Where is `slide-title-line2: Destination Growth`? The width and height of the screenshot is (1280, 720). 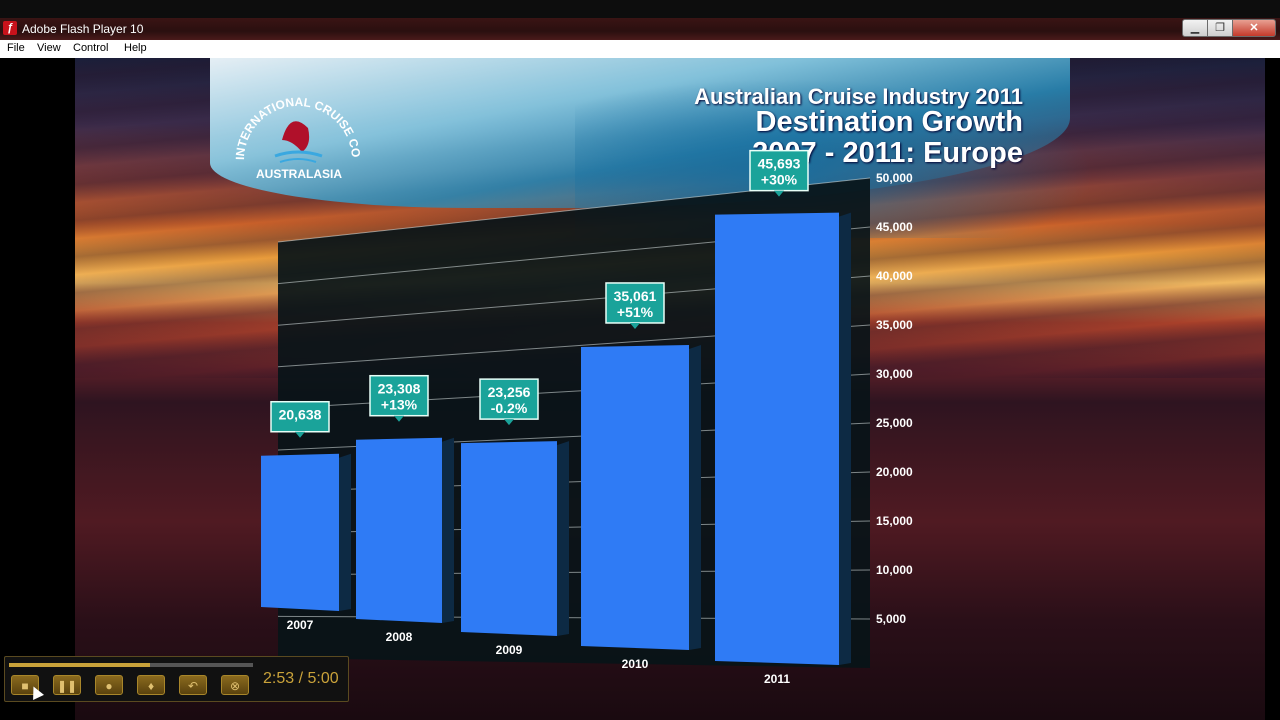 slide-title-line2: Destination Growth is located at coordinates (889, 122).